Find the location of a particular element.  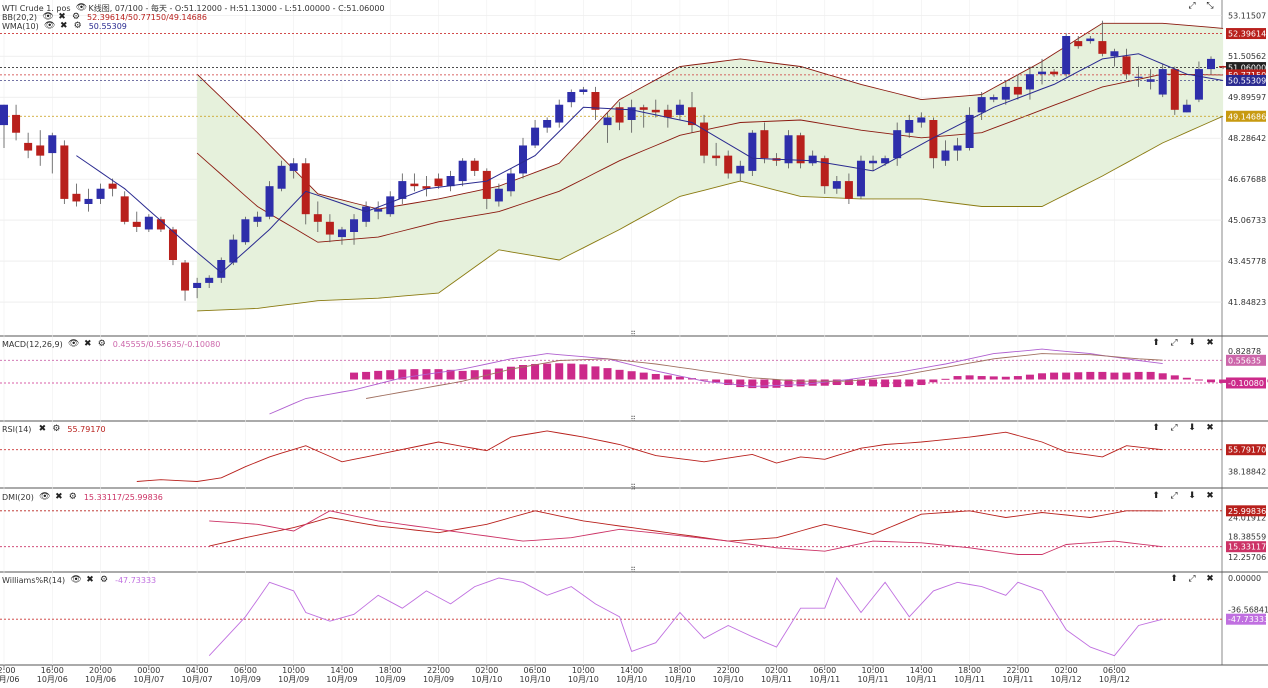

x-tick-date: 10月/07 is located at coordinates (197, 679).